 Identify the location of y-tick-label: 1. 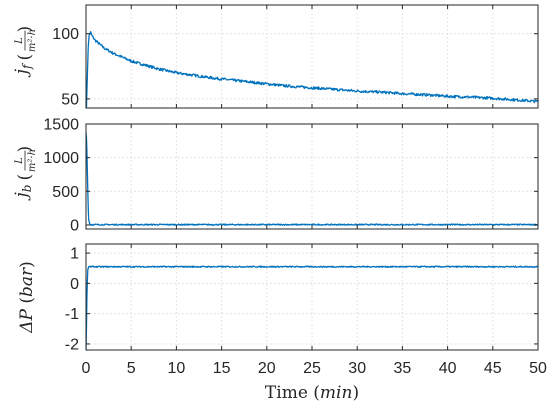
(74, 254).